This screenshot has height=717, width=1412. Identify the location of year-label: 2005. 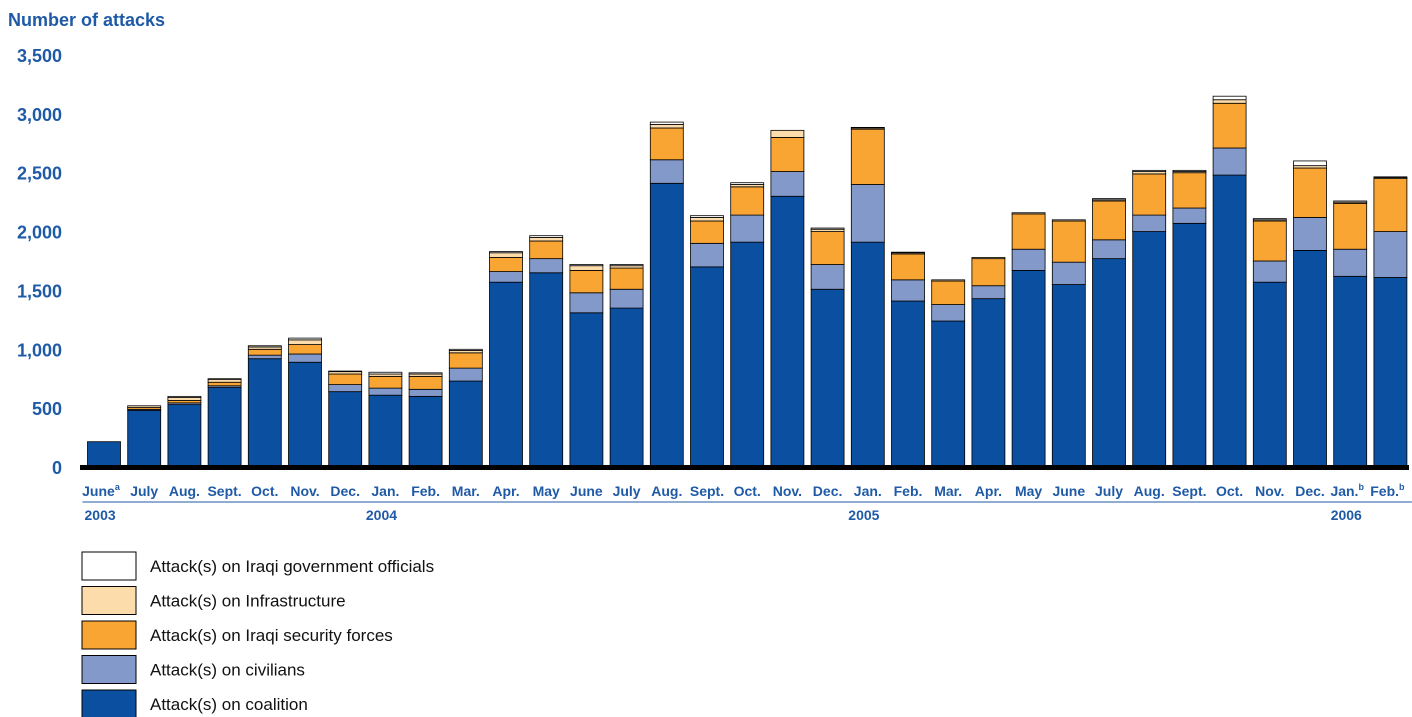
(863, 515).